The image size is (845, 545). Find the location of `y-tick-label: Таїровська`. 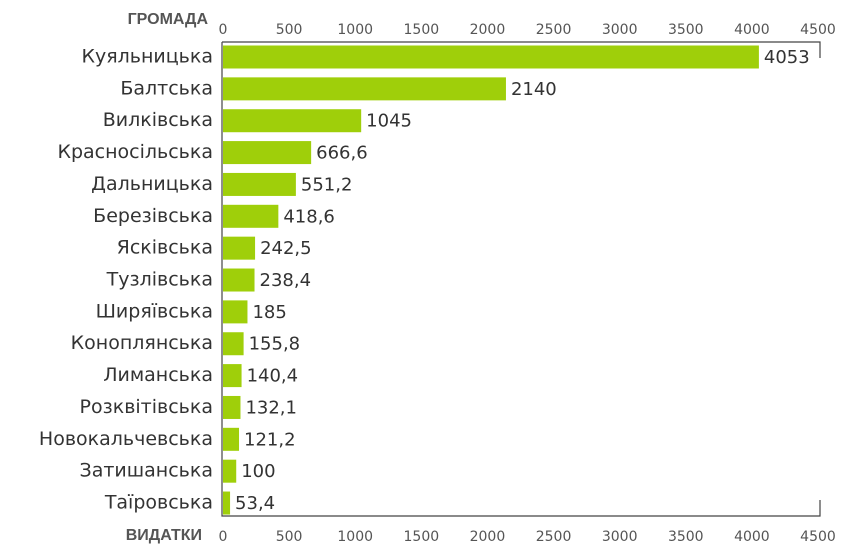

y-tick-label: Таїровська is located at coordinates (158, 503).